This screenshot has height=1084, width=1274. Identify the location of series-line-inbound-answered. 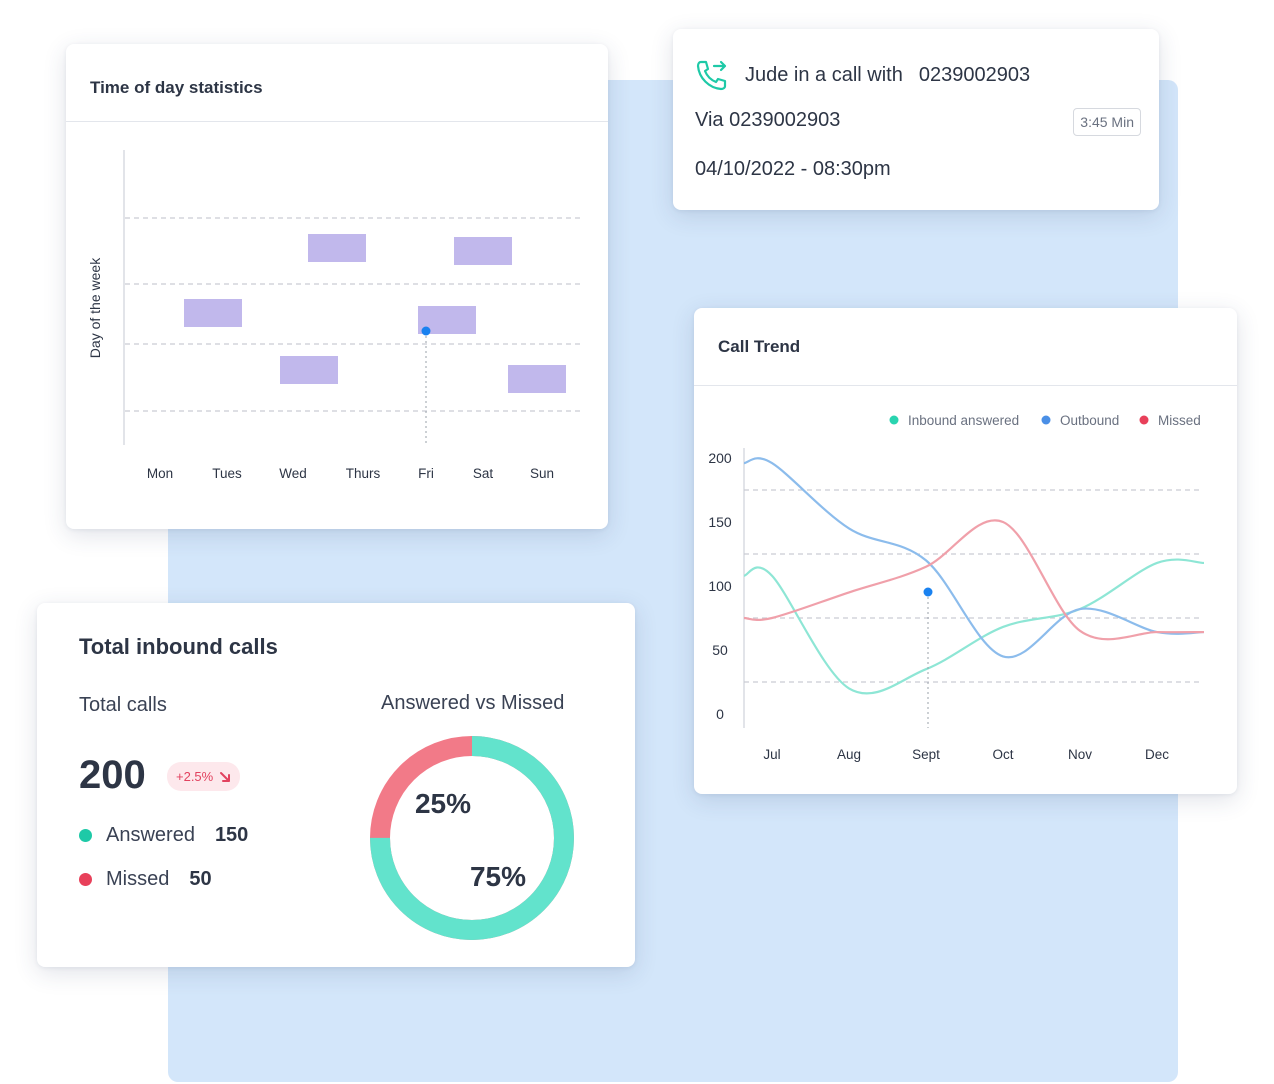
(974, 626).